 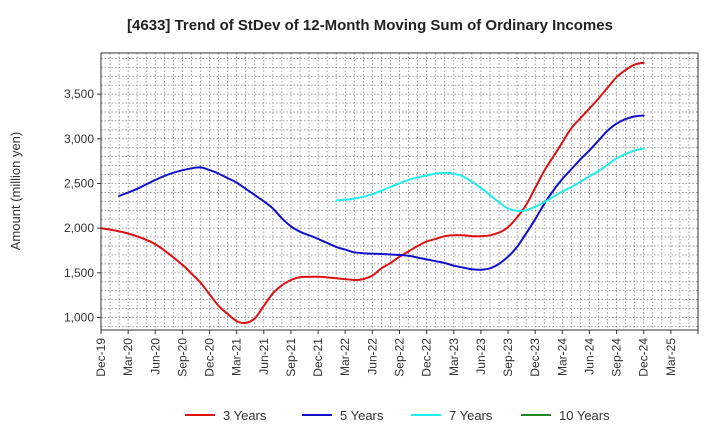 What do you see at coordinates (490, 179) in the screenshot?
I see `series-line-7-years` at bounding box center [490, 179].